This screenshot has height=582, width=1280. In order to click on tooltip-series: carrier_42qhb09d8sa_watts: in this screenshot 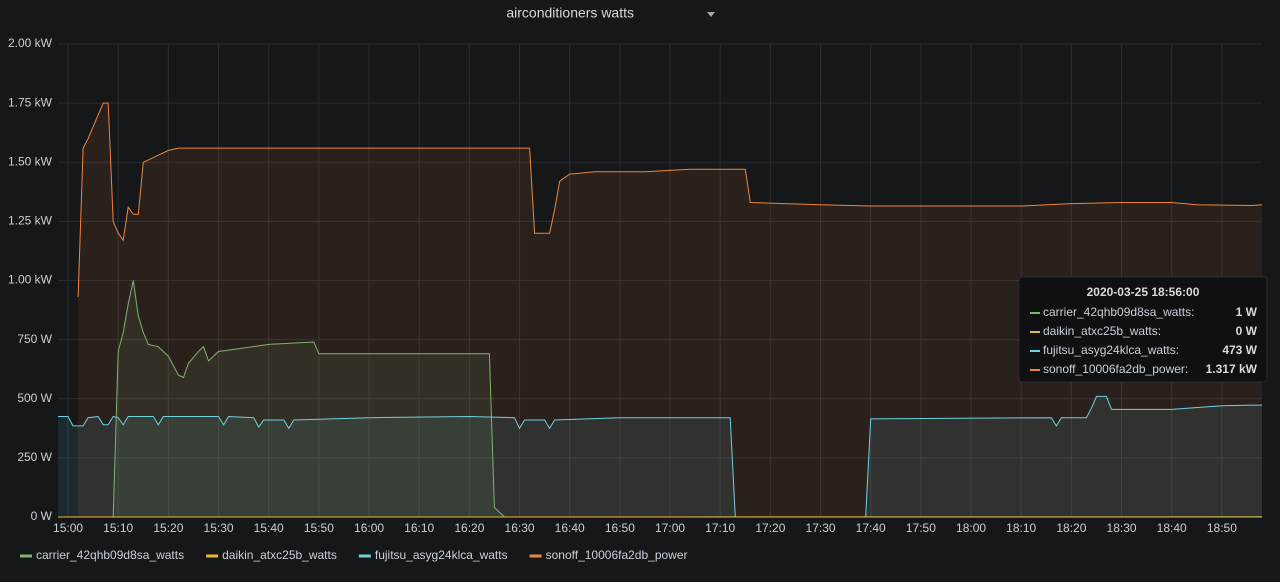, I will do `click(1118, 312)`.